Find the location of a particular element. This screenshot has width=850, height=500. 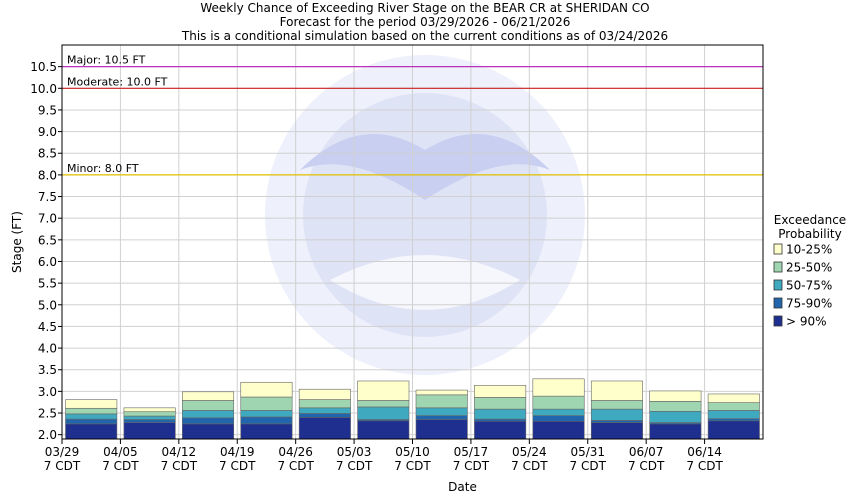

legend-title-line2: Probability is located at coordinates (809, 234).